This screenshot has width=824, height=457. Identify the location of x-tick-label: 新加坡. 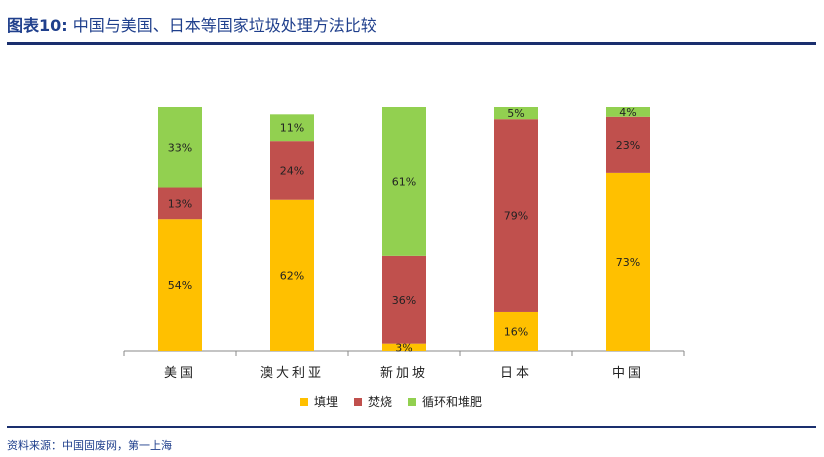
(404, 373).